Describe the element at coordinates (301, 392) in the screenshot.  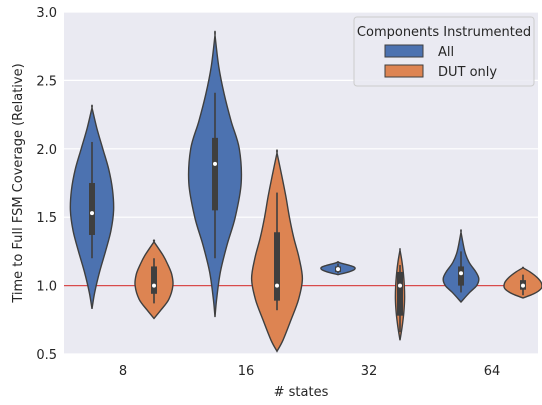
I see `x-axis-label: # states` at that location.